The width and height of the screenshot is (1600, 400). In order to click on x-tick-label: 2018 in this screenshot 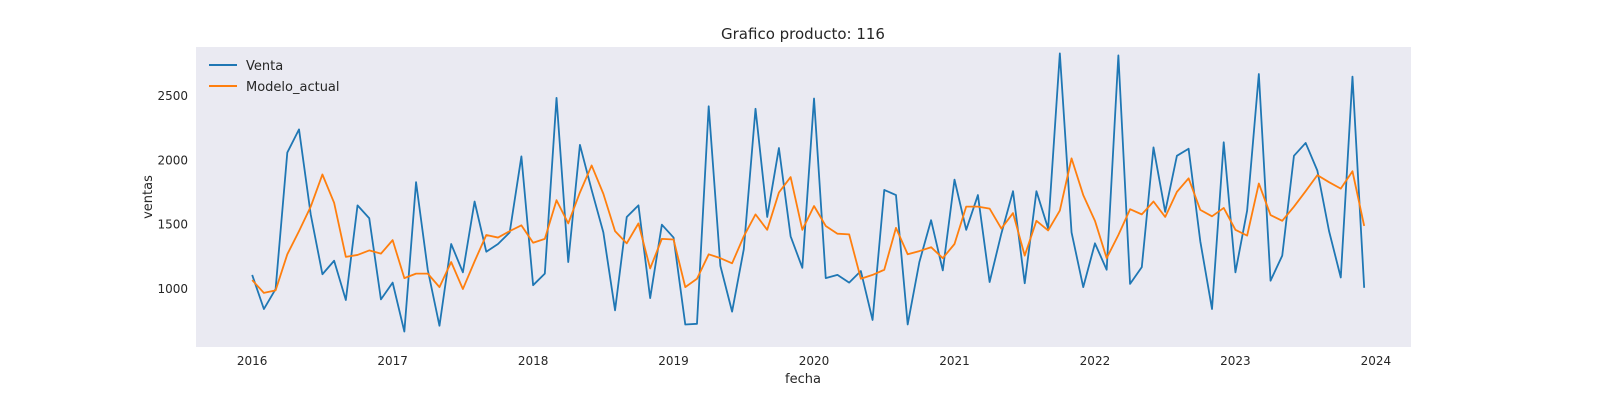, I will do `click(533, 361)`.